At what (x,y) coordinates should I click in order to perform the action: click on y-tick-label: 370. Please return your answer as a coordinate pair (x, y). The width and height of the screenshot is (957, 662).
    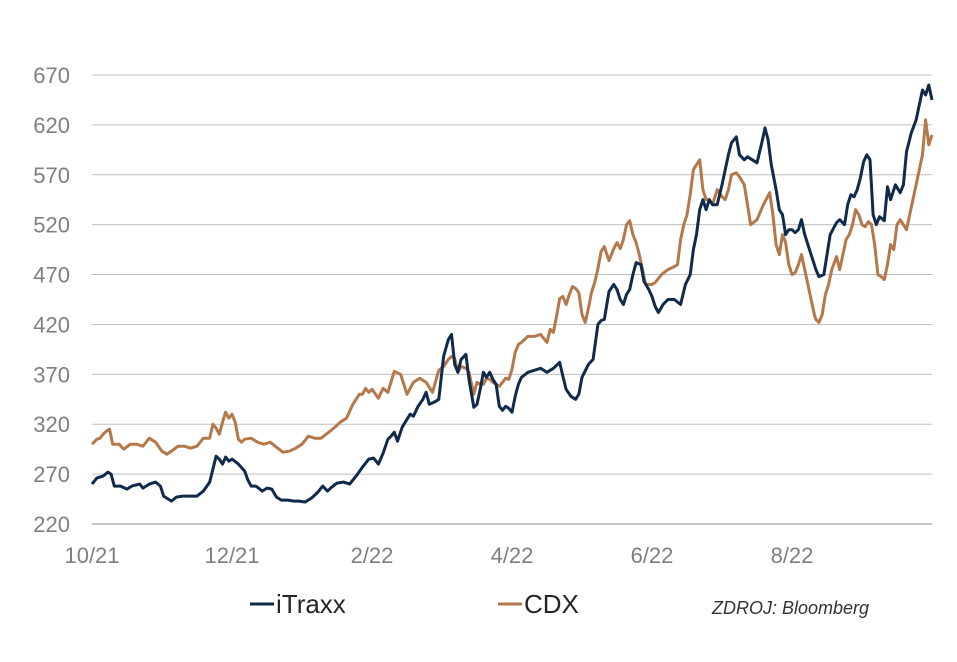
    Looking at the image, I should click on (51, 374).